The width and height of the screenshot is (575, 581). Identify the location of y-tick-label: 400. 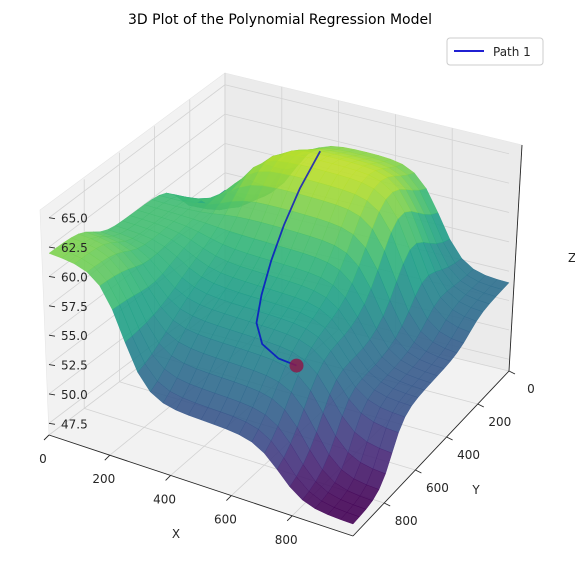
(468, 455).